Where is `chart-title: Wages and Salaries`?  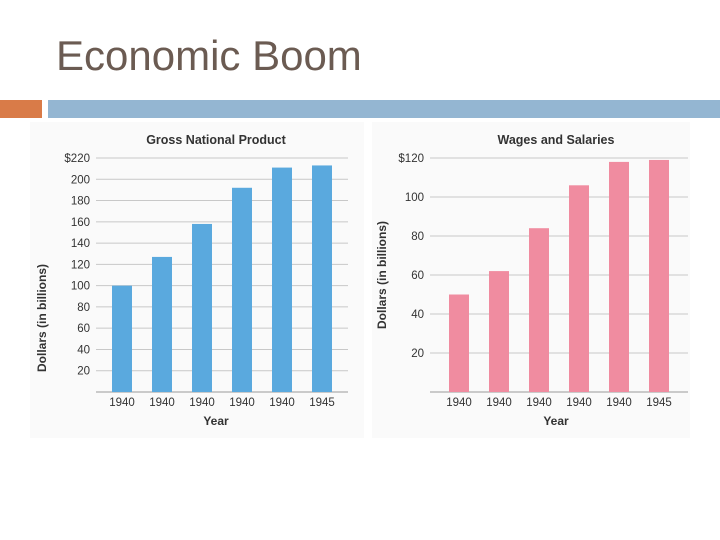
chart-title: Wages and Salaries is located at coordinates (556, 140).